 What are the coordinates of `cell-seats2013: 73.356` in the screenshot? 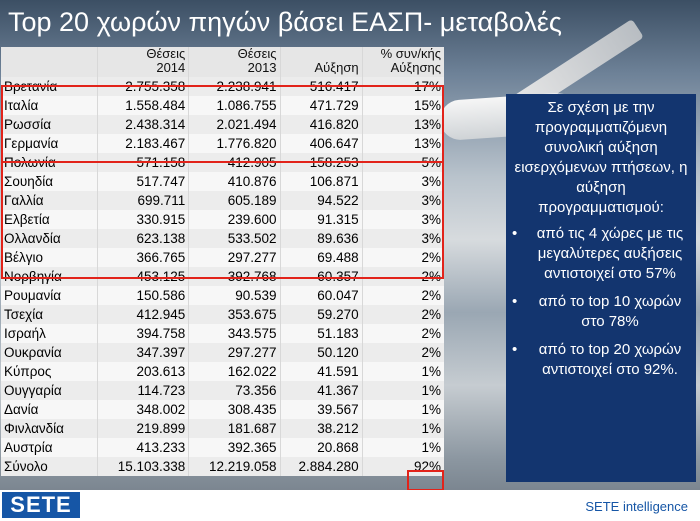 It's located at (234, 390).